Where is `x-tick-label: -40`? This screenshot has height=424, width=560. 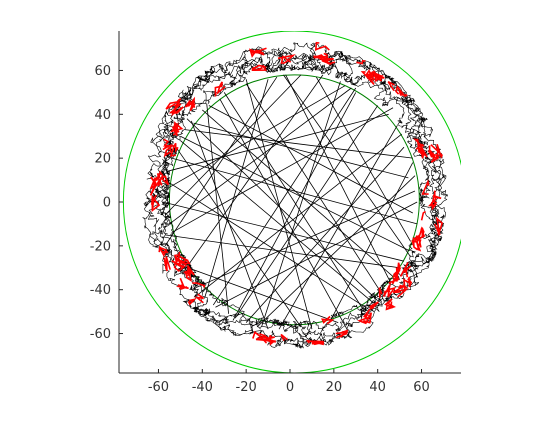 x-tick-label: -40 is located at coordinates (202, 387).